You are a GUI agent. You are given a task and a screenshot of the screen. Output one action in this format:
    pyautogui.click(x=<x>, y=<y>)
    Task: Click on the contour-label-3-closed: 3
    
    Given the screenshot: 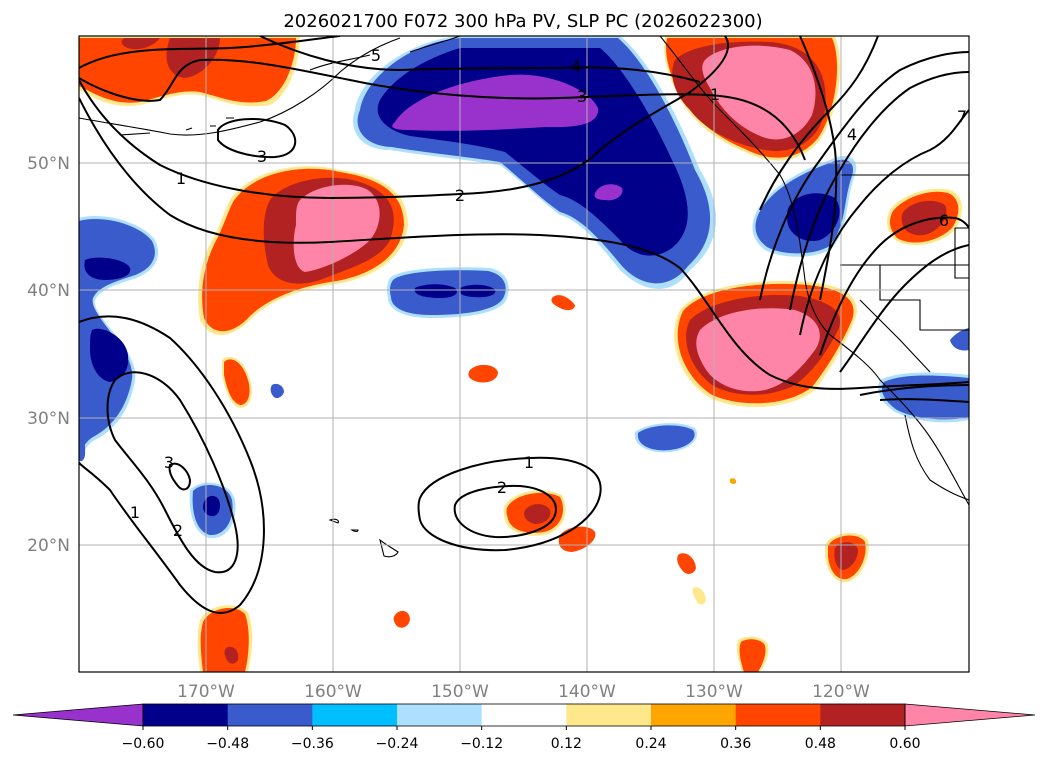 What is the action you would take?
    pyautogui.click(x=262, y=156)
    